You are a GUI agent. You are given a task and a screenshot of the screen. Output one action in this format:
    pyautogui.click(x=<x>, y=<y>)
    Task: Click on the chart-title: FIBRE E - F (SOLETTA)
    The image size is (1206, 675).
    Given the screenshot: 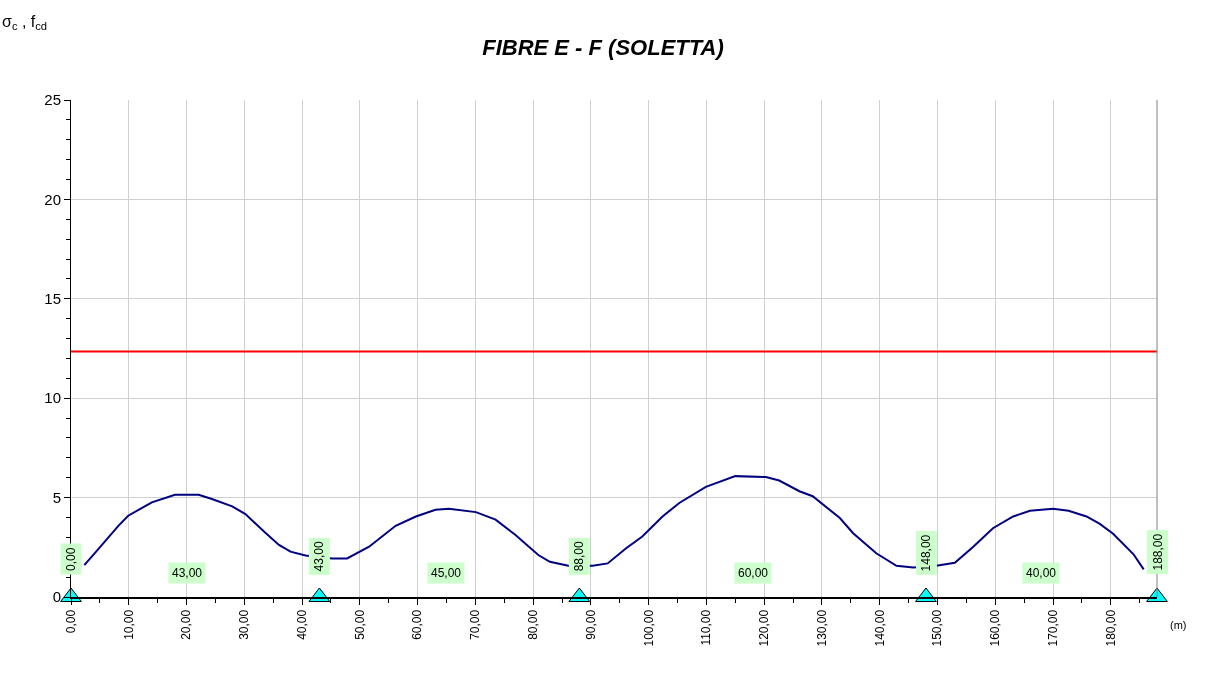 What is the action you would take?
    pyautogui.click(x=603, y=47)
    